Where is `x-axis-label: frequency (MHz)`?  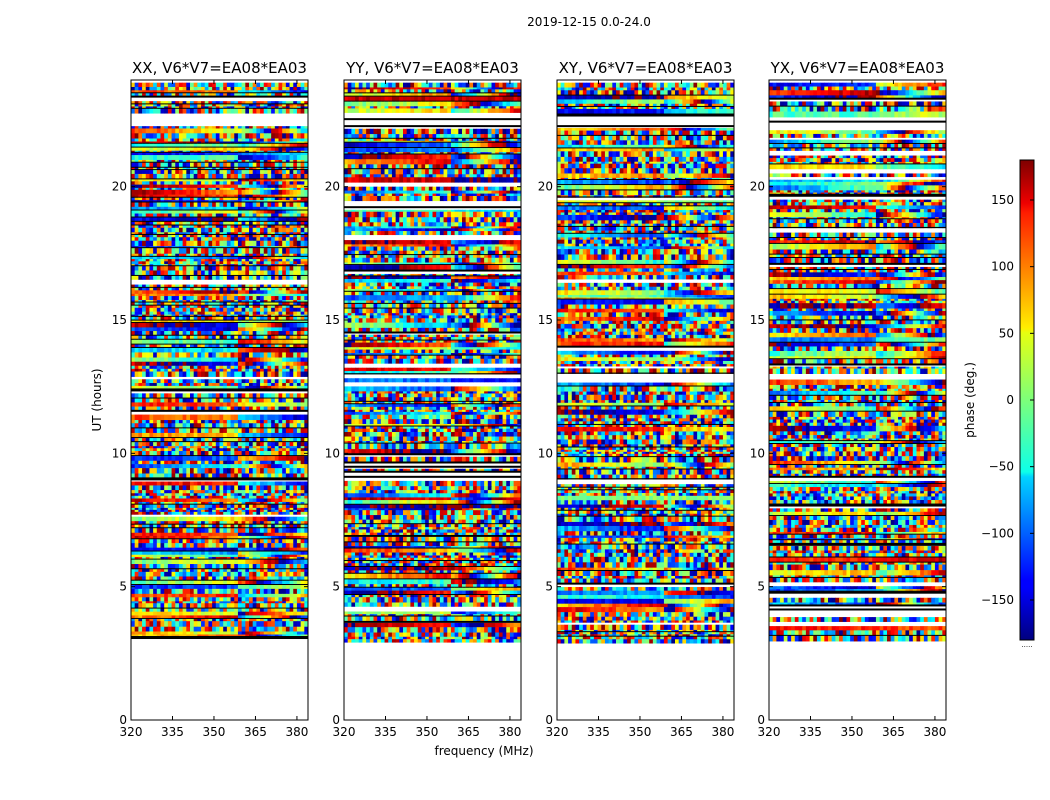 x-axis-label: frequency (MHz) is located at coordinates (483, 751).